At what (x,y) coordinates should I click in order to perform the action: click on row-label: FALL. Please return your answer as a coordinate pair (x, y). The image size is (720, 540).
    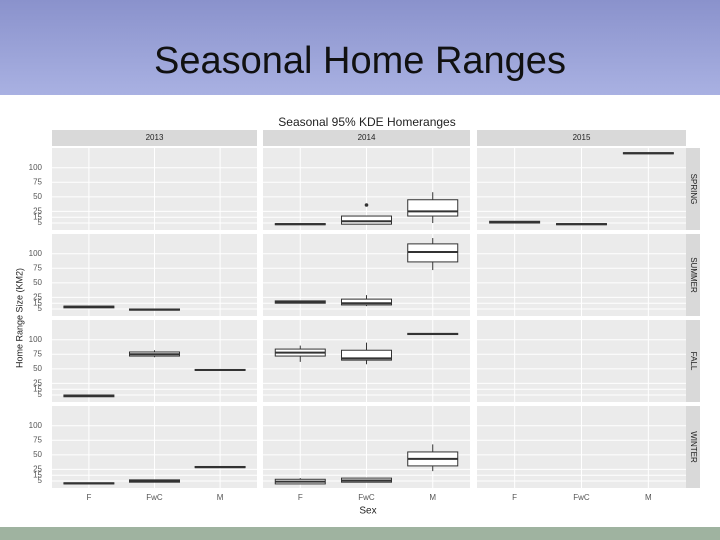
    Looking at the image, I should click on (693, 361).